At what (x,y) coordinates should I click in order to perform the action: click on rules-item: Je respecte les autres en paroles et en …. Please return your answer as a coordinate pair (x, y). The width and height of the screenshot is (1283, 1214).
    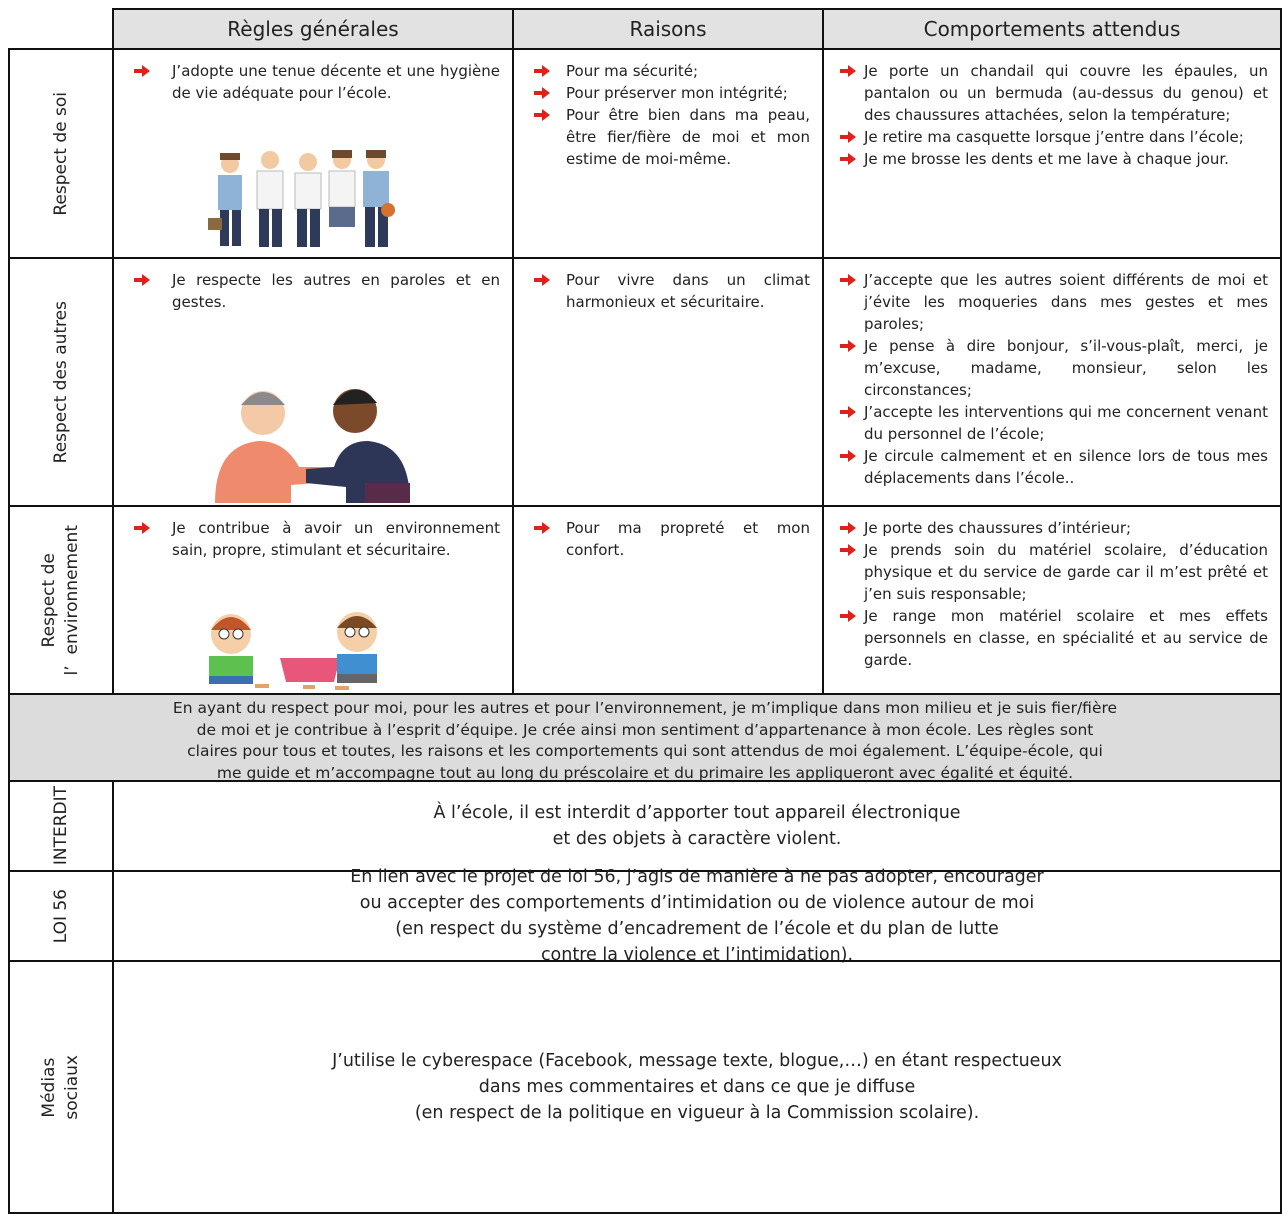
    Looking at the image, I should click on (317, 291).